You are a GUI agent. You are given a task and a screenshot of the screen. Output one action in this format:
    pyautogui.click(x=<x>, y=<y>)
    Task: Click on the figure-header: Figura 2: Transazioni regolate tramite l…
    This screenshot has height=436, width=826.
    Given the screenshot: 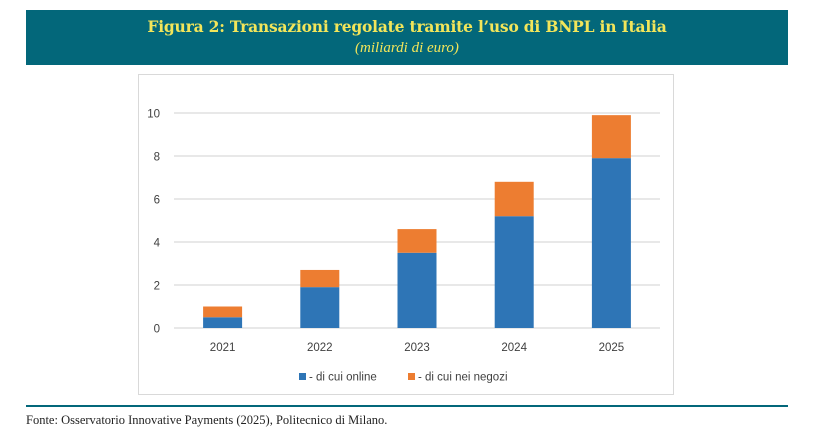 What is the action you would take?
    pyautogui.click(x=407, y=37)
    